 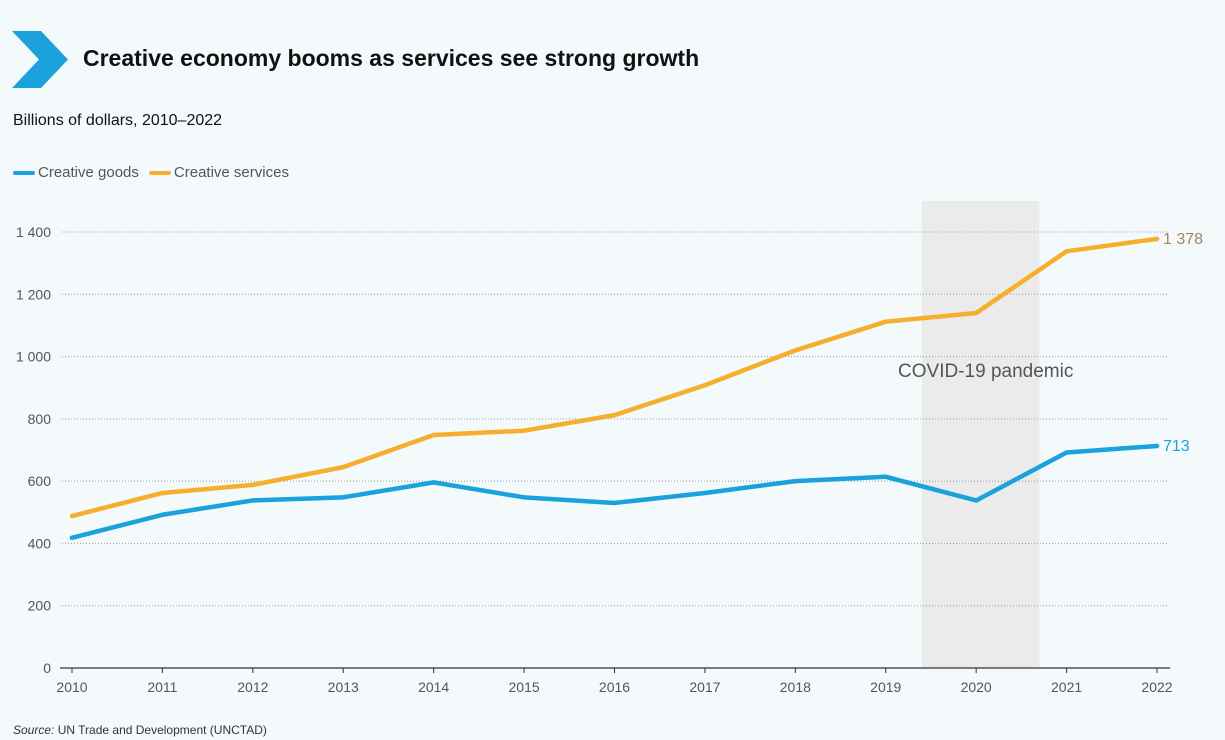 I want to click on x-tick-label: 2020, so click(x=976, y=687).